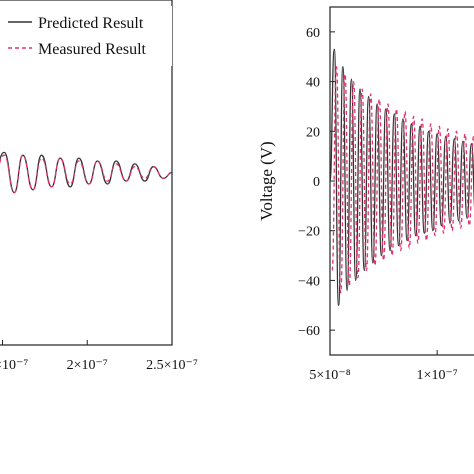 Image resolution: width=474 pixels, height=474 pixels. Describe the element at coordinates (309, 281) in the screenshot. I see `y-tick-label: −40` at that location.